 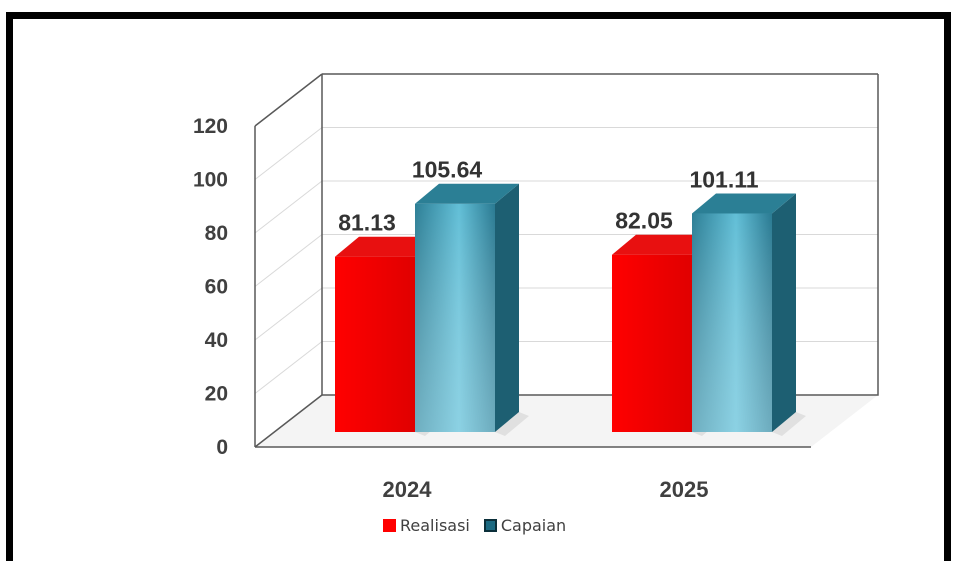 I want to click on legend-swatch-capaian, so click(x=490, y=525).